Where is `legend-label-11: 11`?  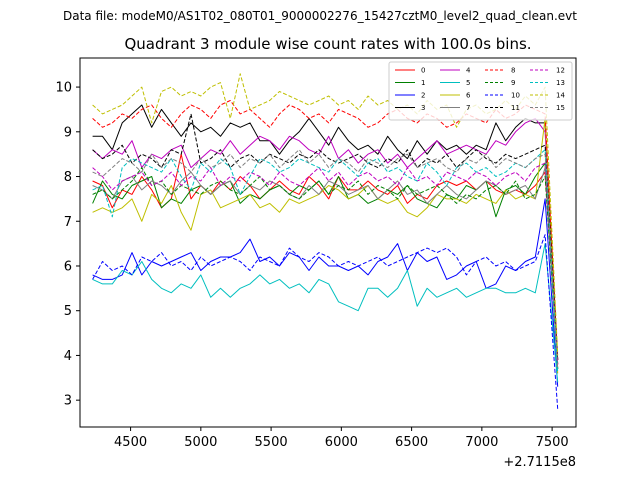
legend-label-11: 11 is located at coordinates (515, 108).